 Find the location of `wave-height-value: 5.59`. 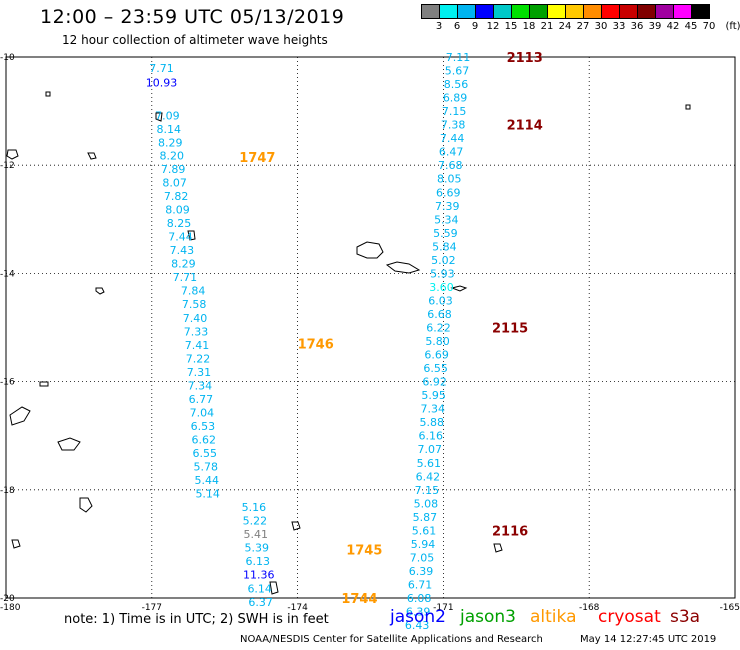

wave-height-value: 5.59 is located at coordinates (445, 233).